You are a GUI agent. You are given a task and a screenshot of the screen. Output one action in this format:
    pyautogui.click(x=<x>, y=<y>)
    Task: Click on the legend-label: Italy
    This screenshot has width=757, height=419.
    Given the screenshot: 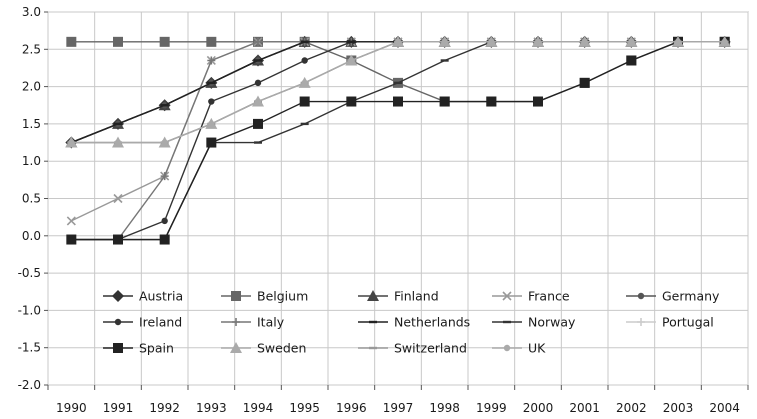 What is the action you would take?
    pyautogui.click(x=271, y=322)
    